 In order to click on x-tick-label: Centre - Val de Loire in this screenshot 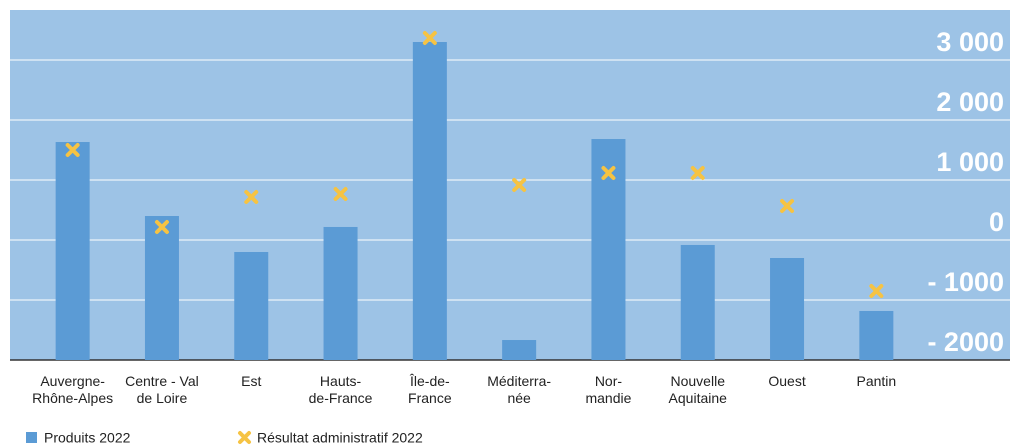, I will do `click(162, 389)`.